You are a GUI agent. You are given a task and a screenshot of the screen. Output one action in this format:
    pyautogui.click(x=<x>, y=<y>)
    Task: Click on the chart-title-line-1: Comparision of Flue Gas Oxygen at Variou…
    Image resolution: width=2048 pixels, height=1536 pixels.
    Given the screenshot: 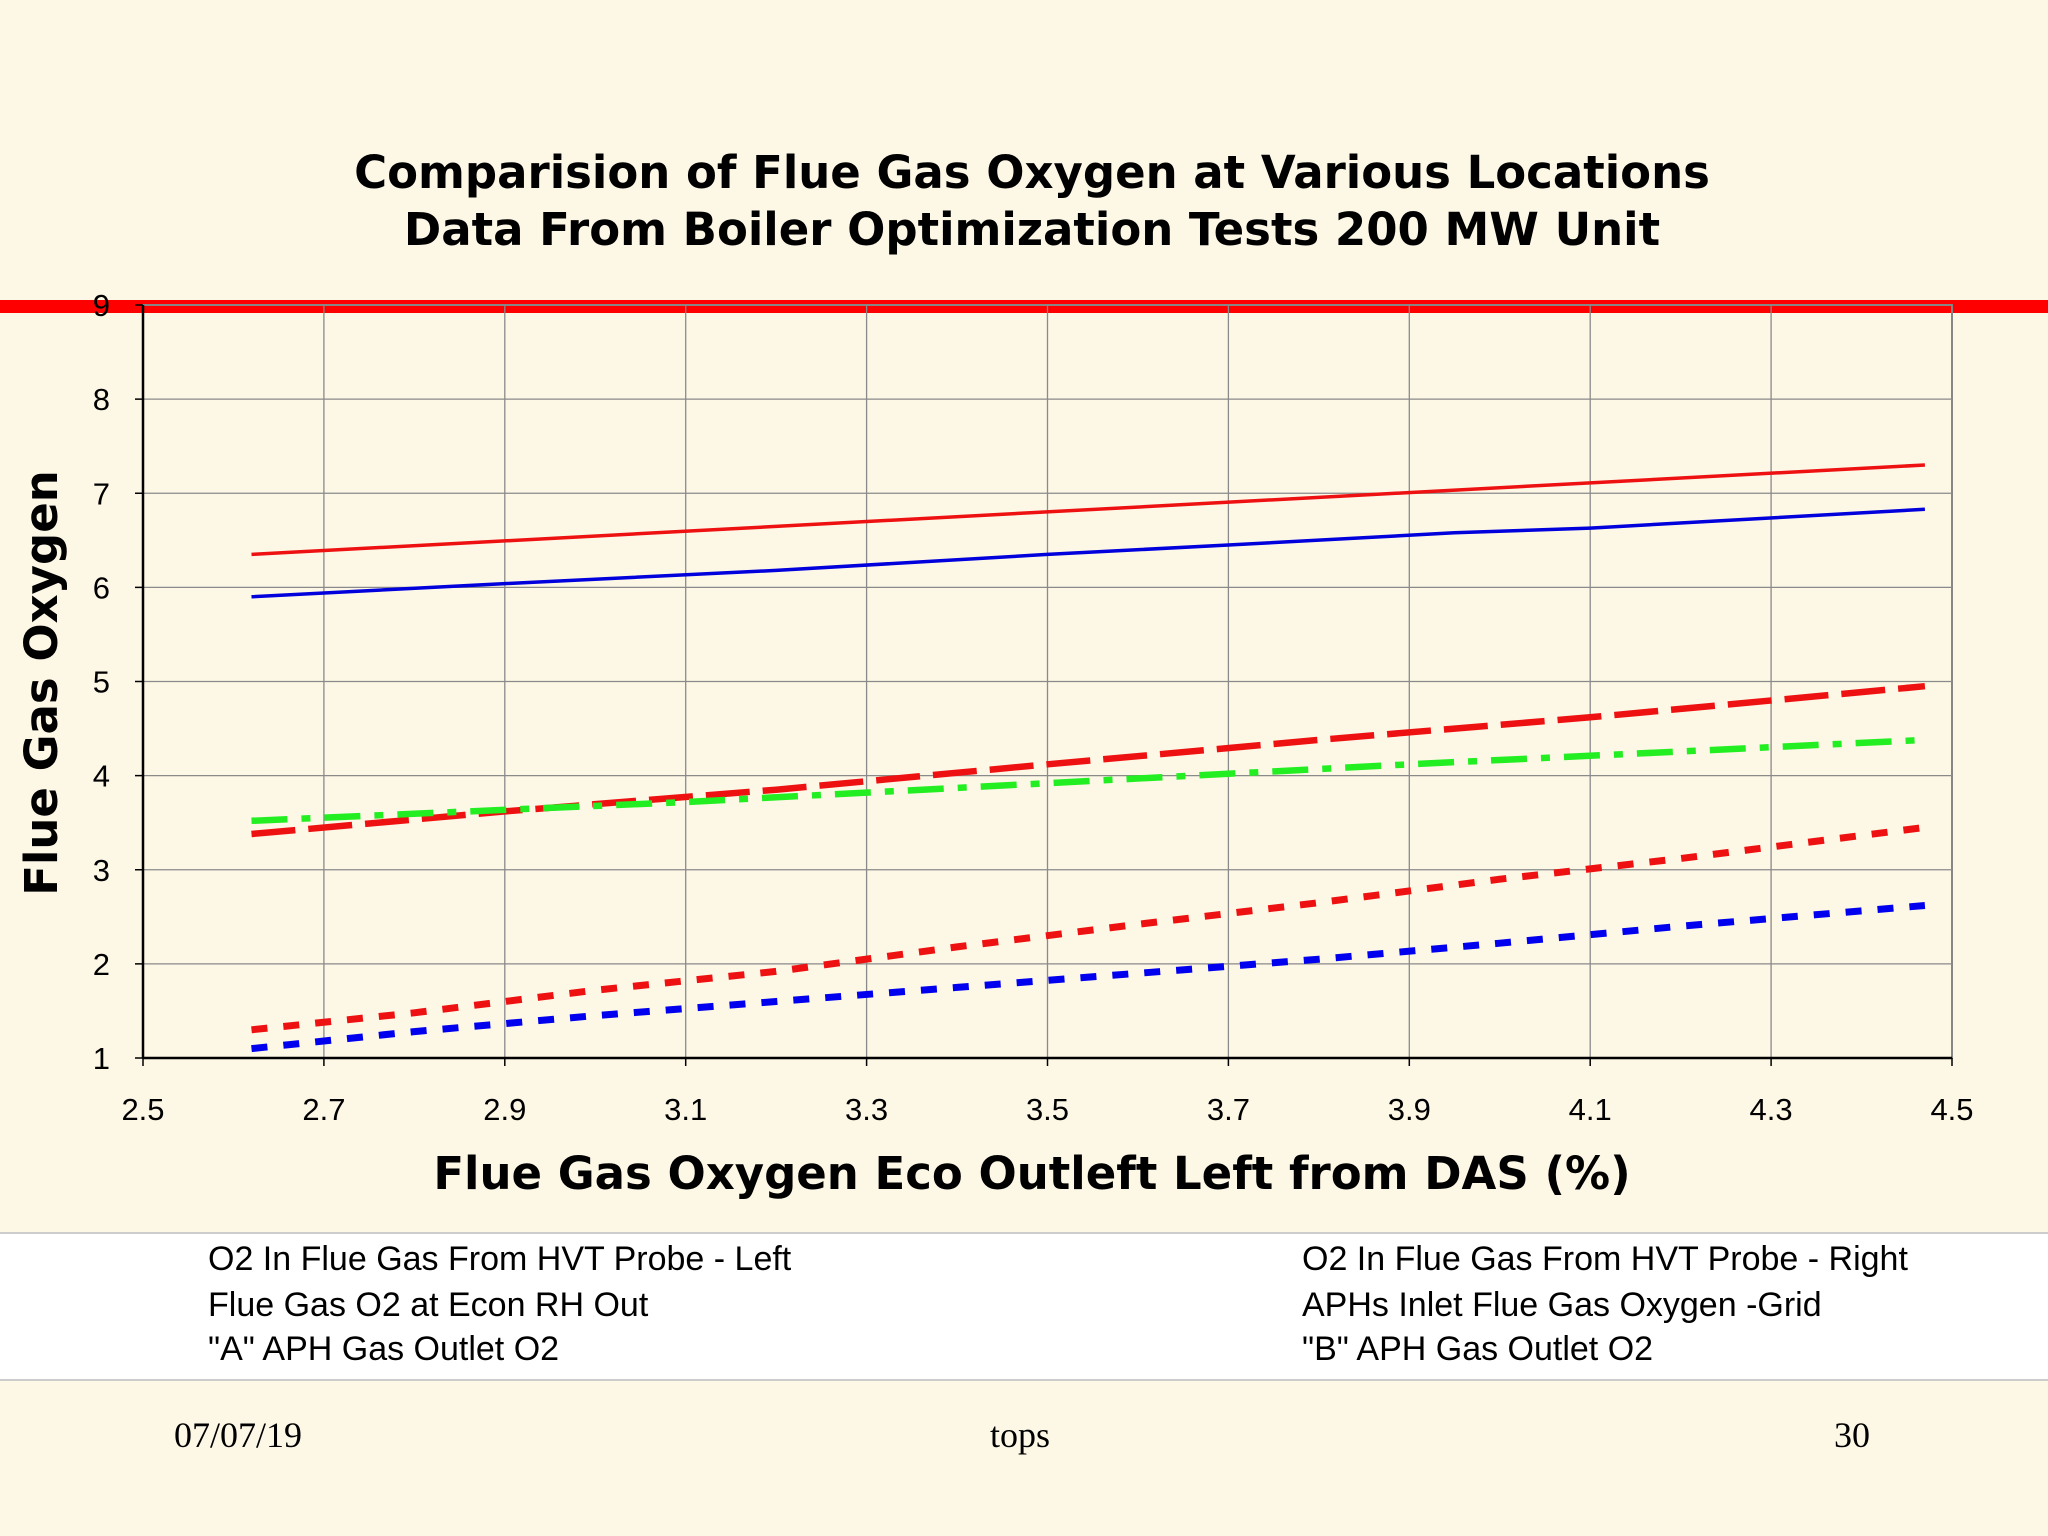 What is the action you would take?
    pyautogui.click(x=1032, y=172)
    